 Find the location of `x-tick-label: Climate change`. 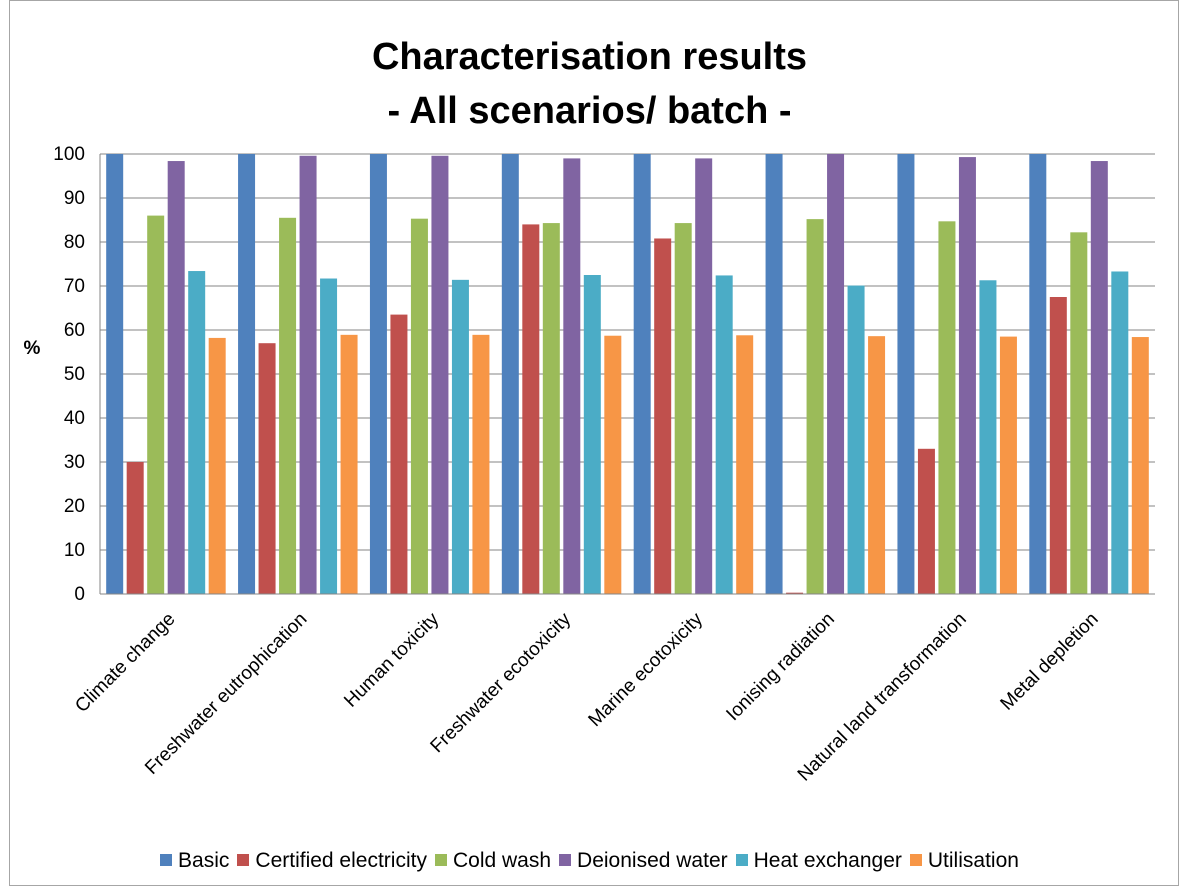

x-tick-label: Climate change is located at coordinates (125, 663).